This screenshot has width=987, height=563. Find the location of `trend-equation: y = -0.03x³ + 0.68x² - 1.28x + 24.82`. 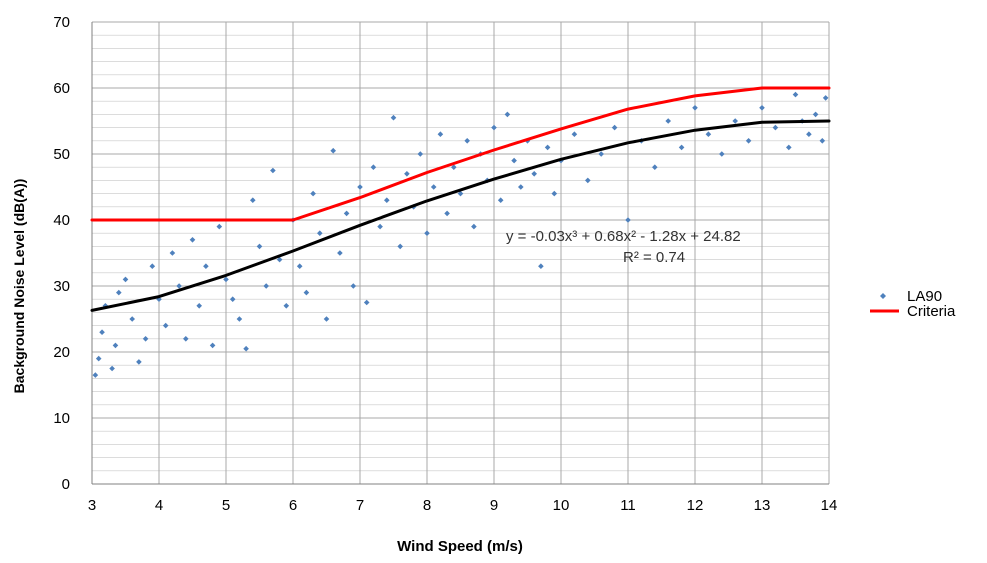

trend-equation: y = -0.03x³ + 0.68x² - 1.28x + 24.82 is located at coordinates (623, 236).